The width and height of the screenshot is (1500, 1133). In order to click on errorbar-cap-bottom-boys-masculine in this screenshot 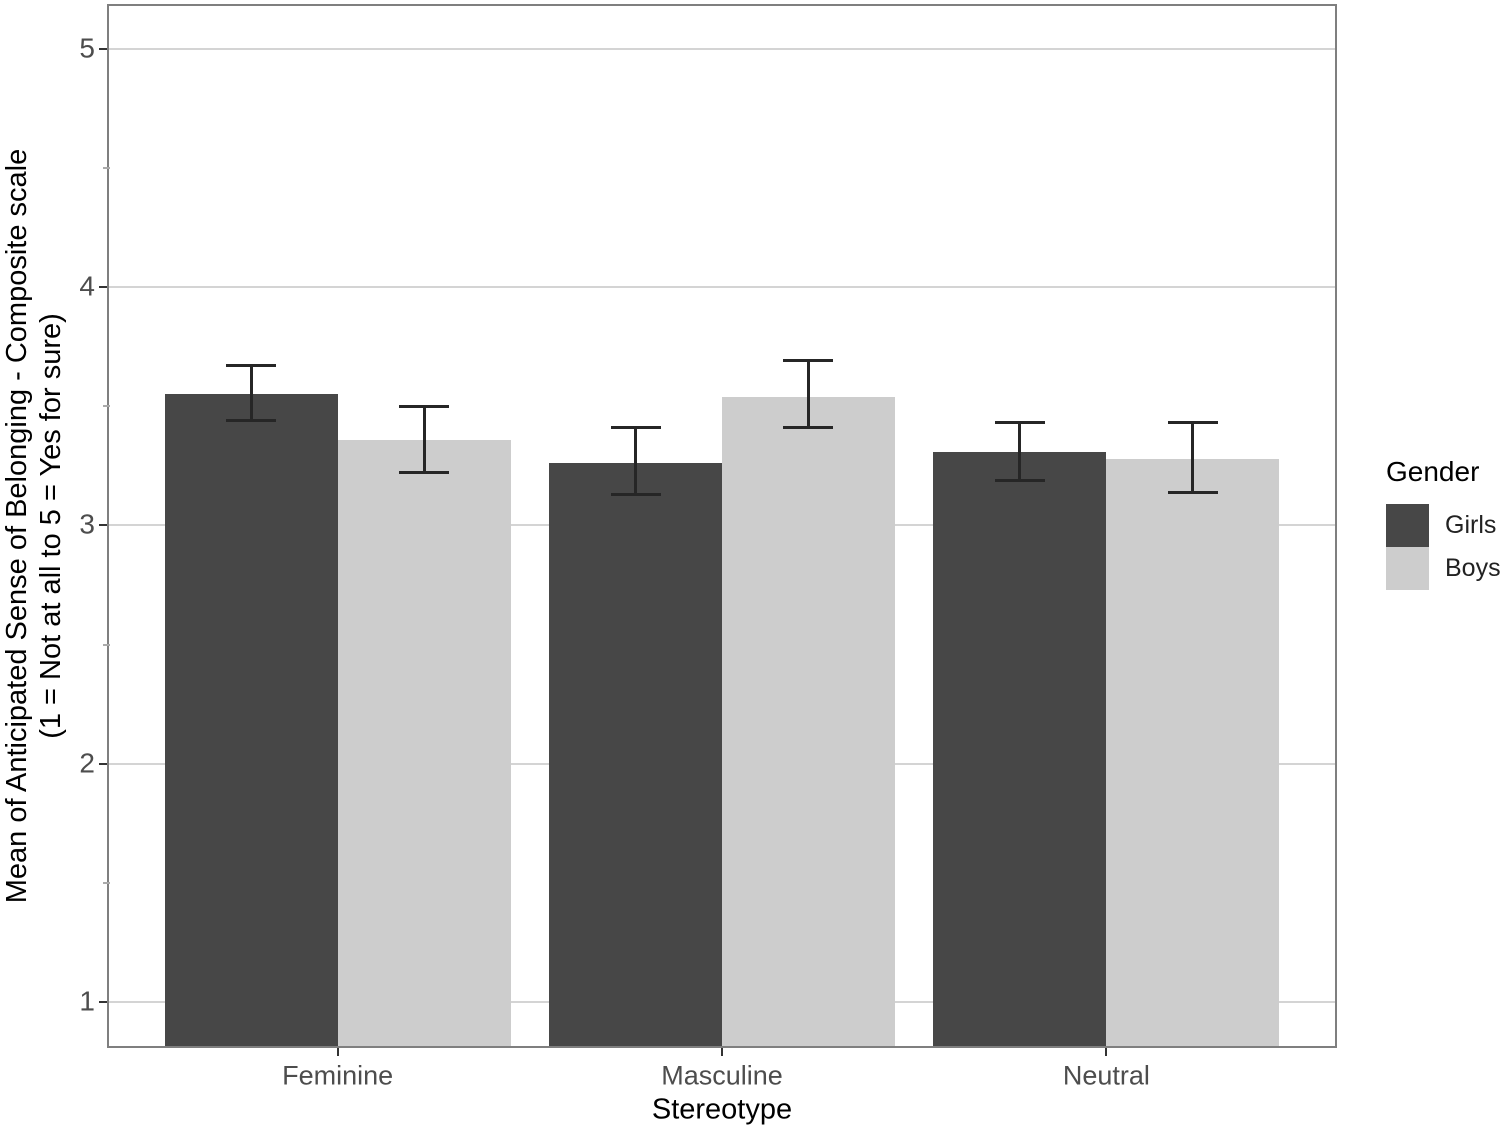, I will do `click(808, 428)`.